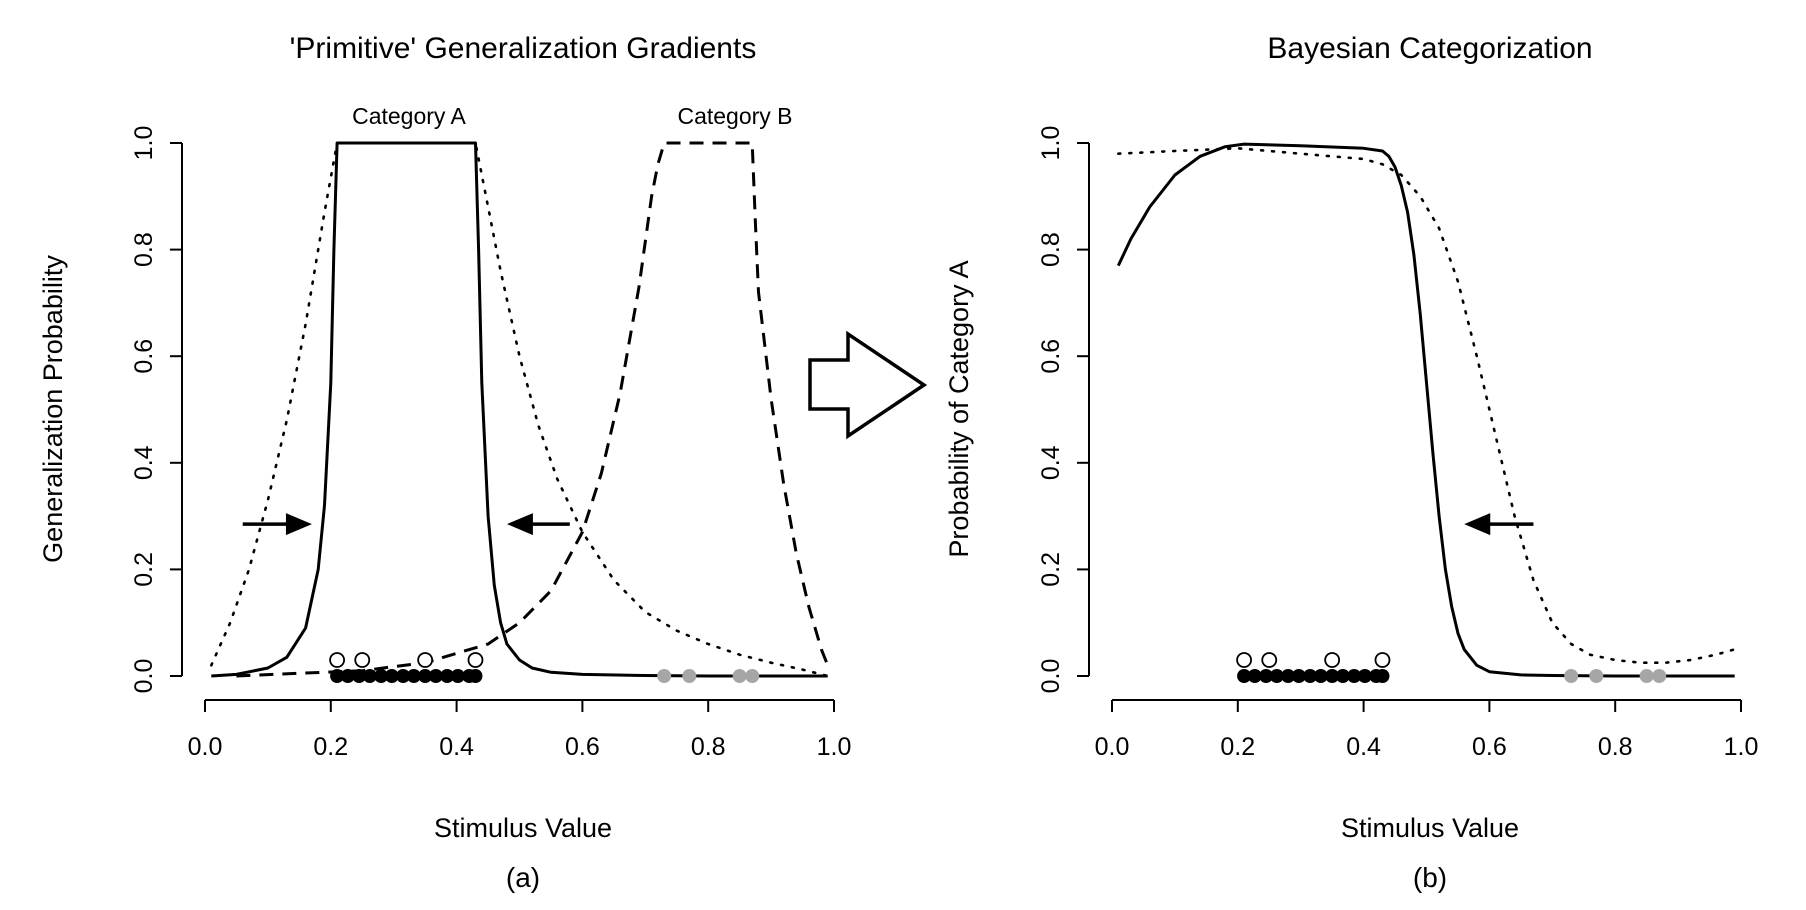  What do you see at coordinates (53, 409) in the screenshot?
I see `panel-a-y-axis-label: Generalization Probability` at bounding box center [53, 409].